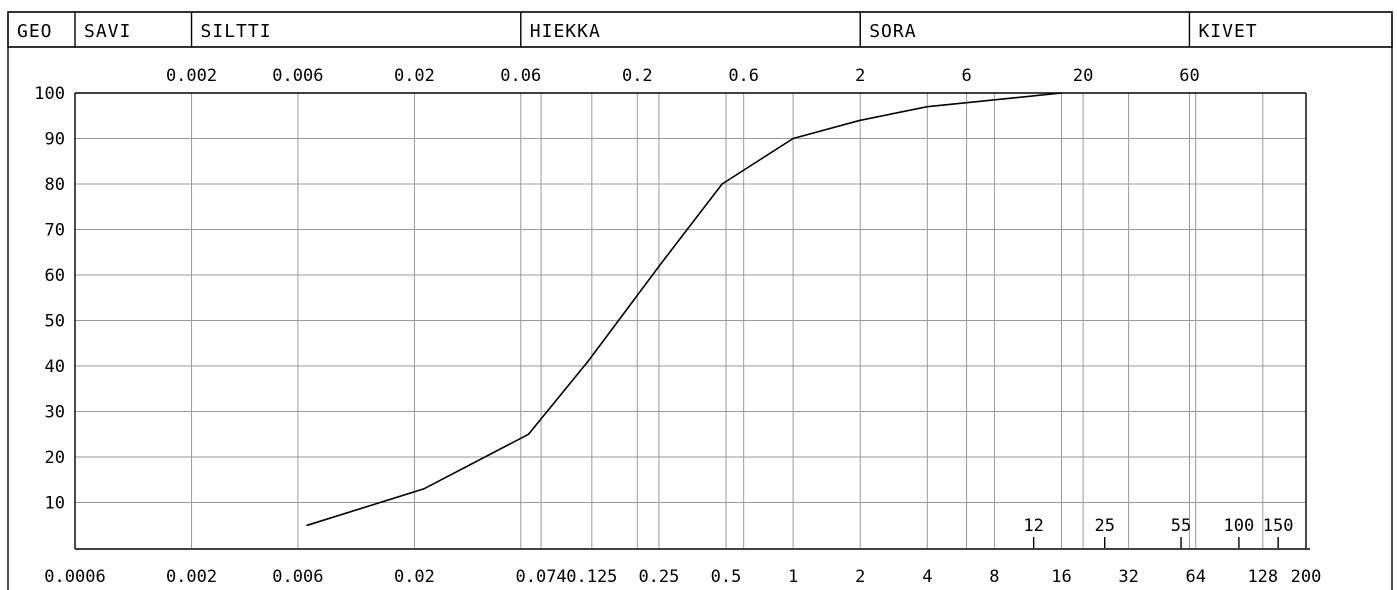  What do you see at coordinates (1189, 76) in the screenshot?
I see `top-tick-label-60: 60` at bounding box center [1189, 76].